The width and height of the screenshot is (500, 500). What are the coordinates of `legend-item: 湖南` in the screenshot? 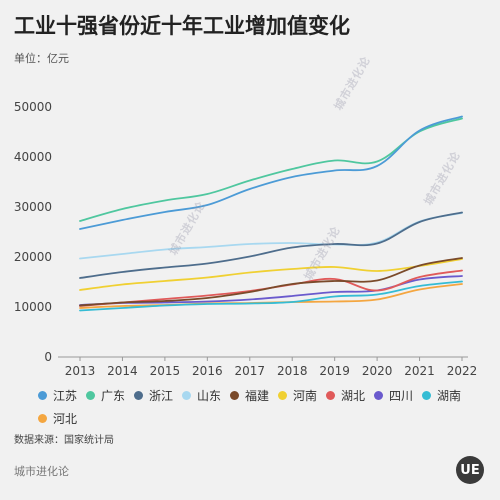 It's located at (446, 395).